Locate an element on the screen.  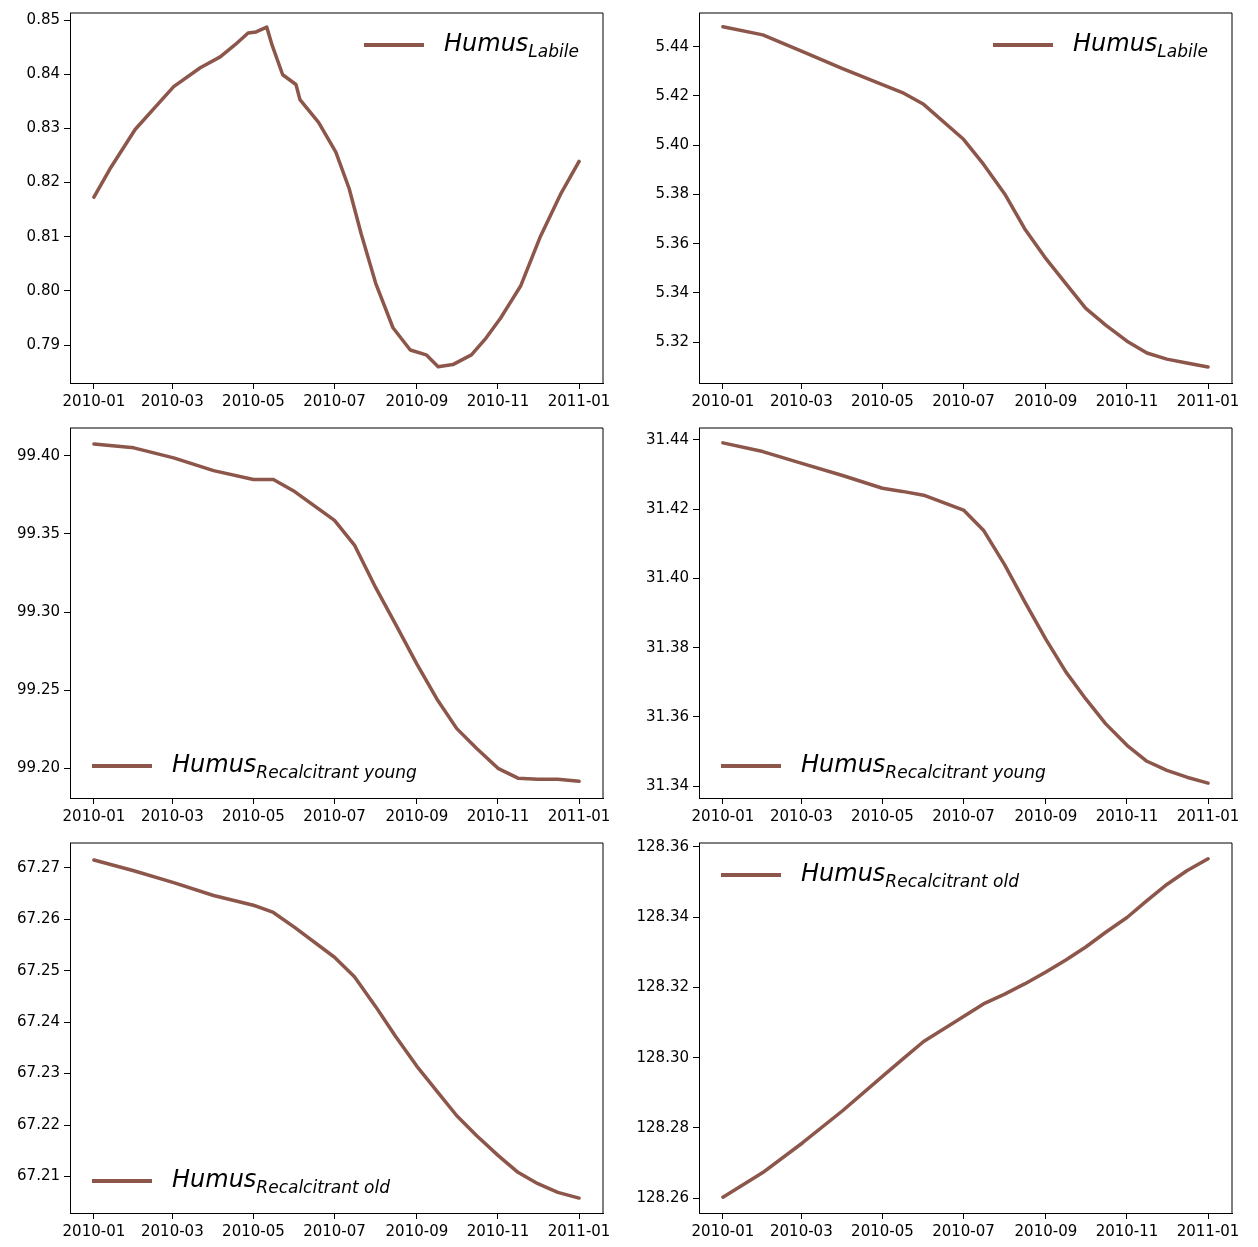
y-tick-label: 99.30 is located at coordinates (38, 610).